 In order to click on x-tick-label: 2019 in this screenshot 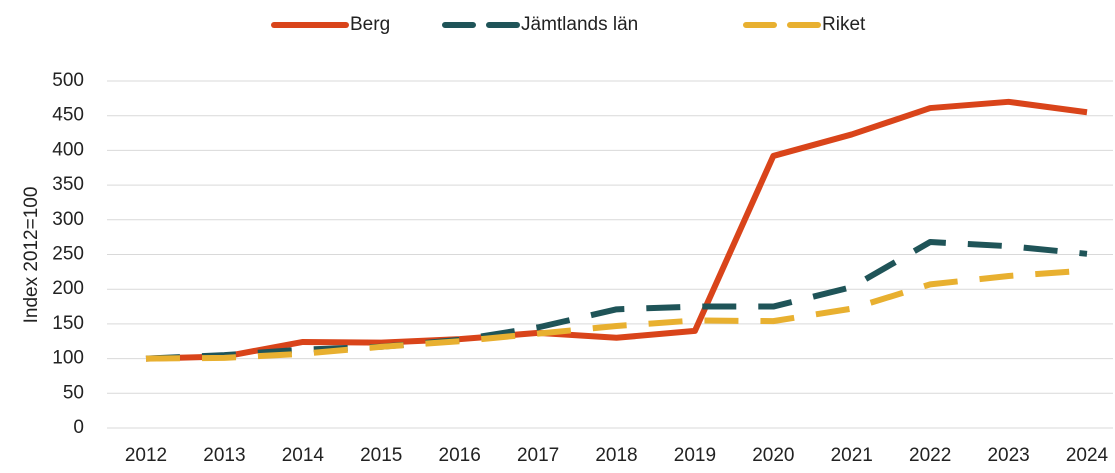, I will do `click(695, 455)`.